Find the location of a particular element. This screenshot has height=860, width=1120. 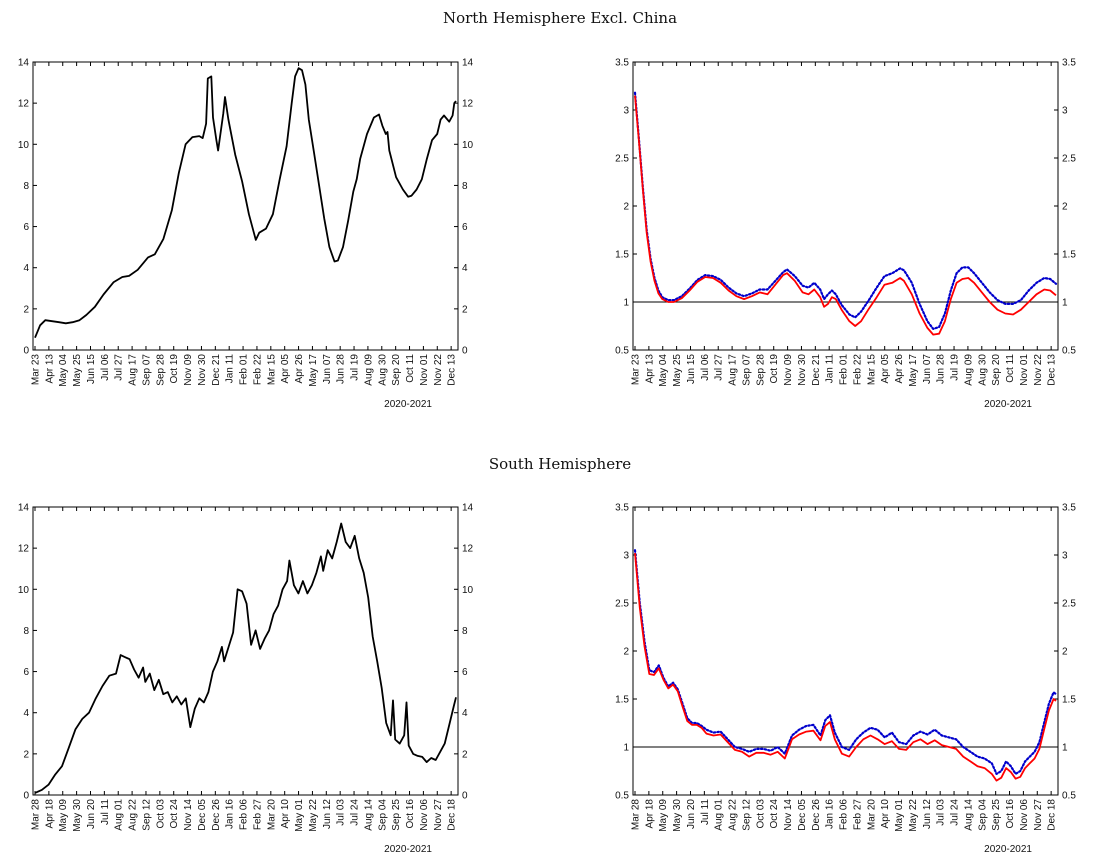

x-tick-label: Jun 12 is located at coordinates (927, 814).